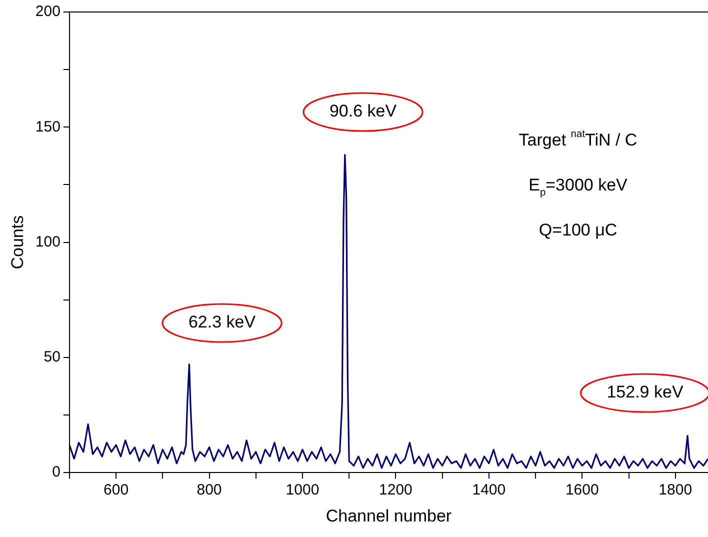 Image resolution: width=708 pixels, height=537 pixels. I want to click on y-axis-title: Counts, so click(17, 242).